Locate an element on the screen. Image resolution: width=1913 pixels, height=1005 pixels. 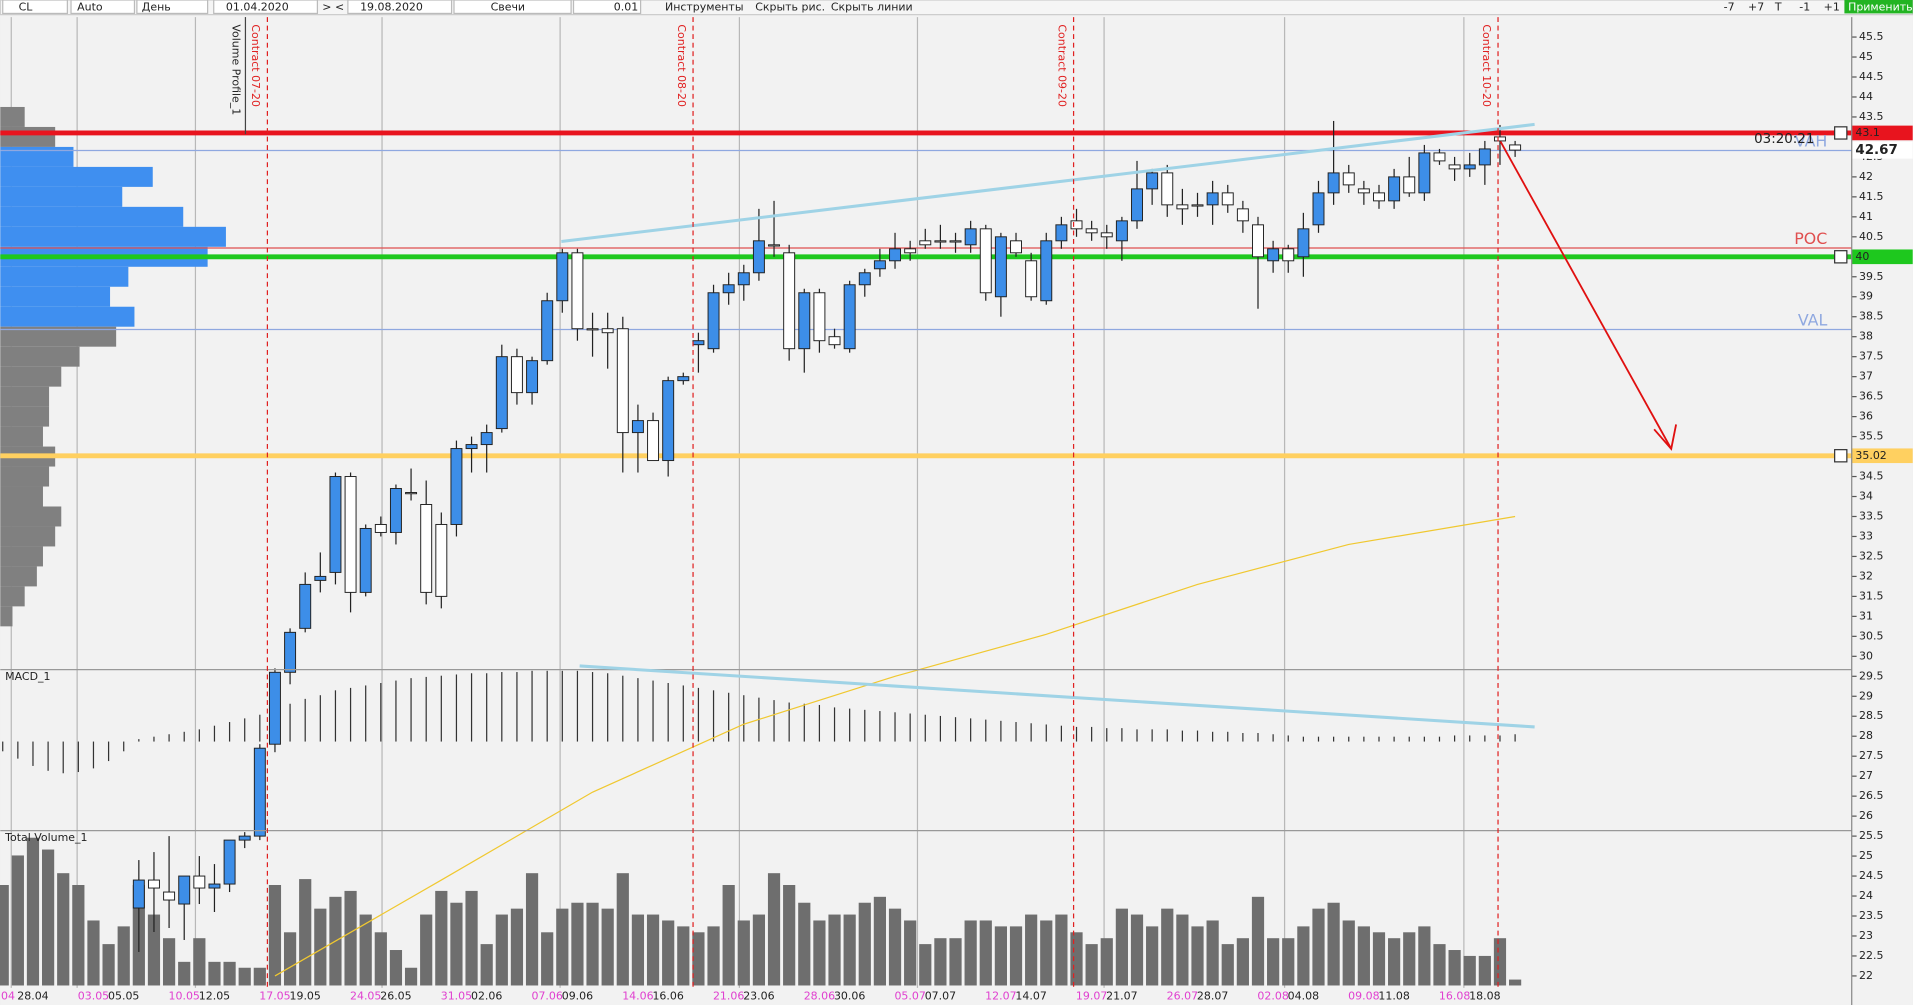
scale-box is located at coordinates (103, 7).